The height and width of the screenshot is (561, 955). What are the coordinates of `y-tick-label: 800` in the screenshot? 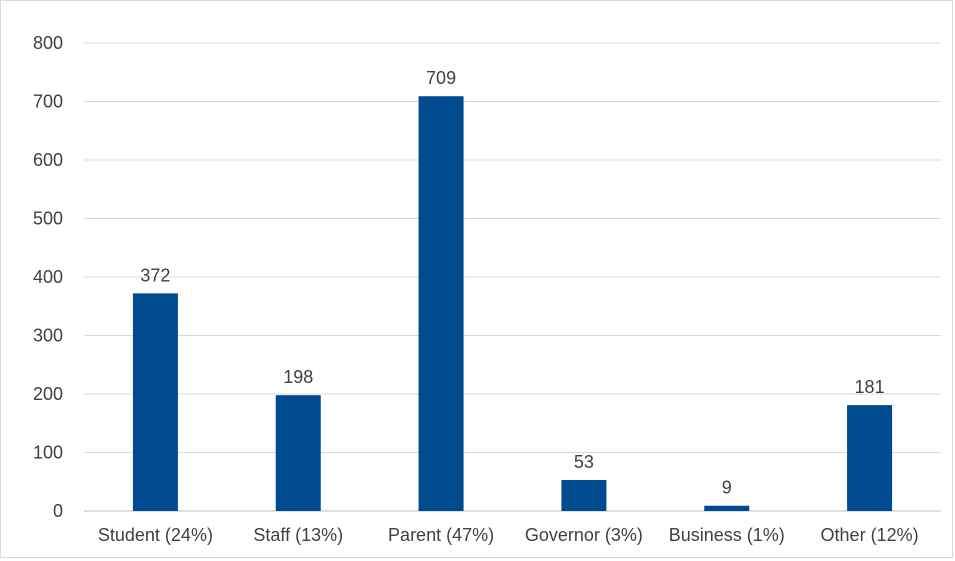 It's located at (48, 43).